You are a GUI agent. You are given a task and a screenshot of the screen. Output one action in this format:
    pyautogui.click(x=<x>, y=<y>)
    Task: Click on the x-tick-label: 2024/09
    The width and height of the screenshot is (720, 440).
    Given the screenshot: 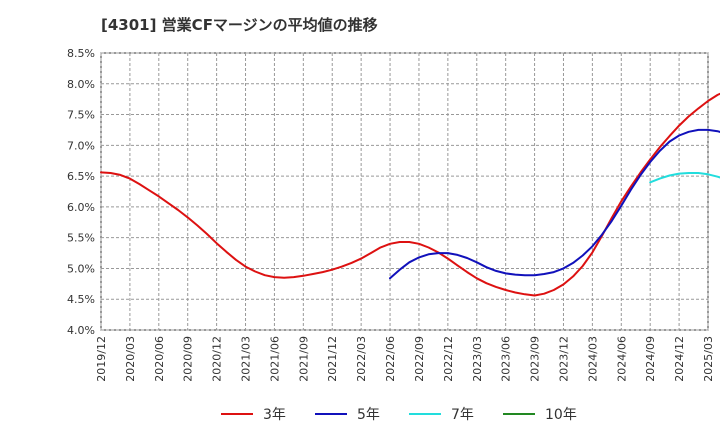 What is the action you would take?
    pyautogui.click(x=650, y=359)
    